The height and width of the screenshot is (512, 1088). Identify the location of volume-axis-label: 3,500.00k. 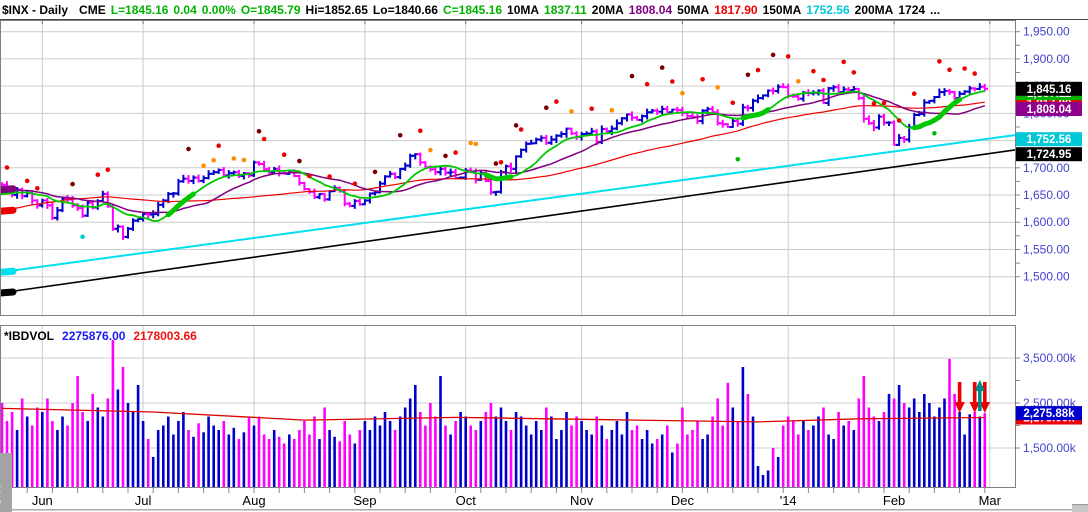
(1050, 358).